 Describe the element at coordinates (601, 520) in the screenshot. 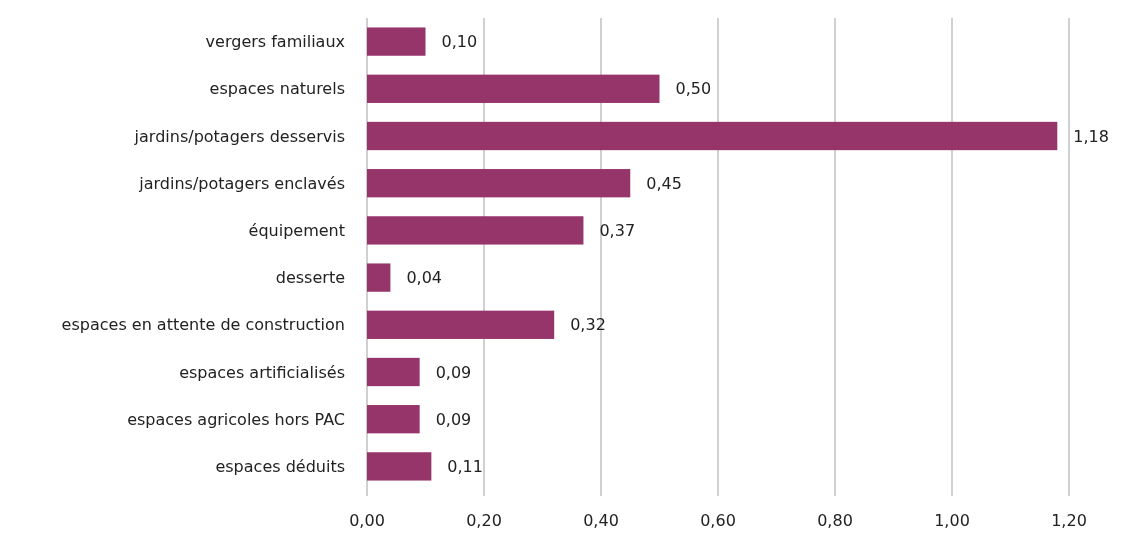

I see `x-tick-label: 0,40` at that location.